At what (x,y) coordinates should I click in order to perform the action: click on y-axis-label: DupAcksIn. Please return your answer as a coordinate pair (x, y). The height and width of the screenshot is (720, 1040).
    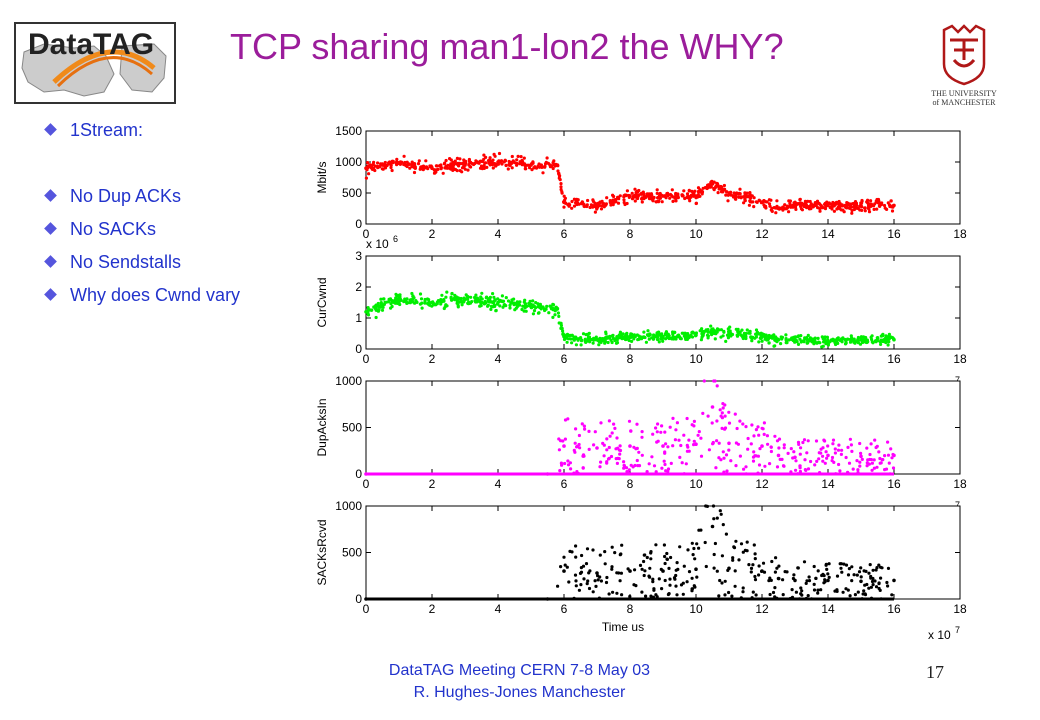
    Looking at the image, I should click on (322, 427).